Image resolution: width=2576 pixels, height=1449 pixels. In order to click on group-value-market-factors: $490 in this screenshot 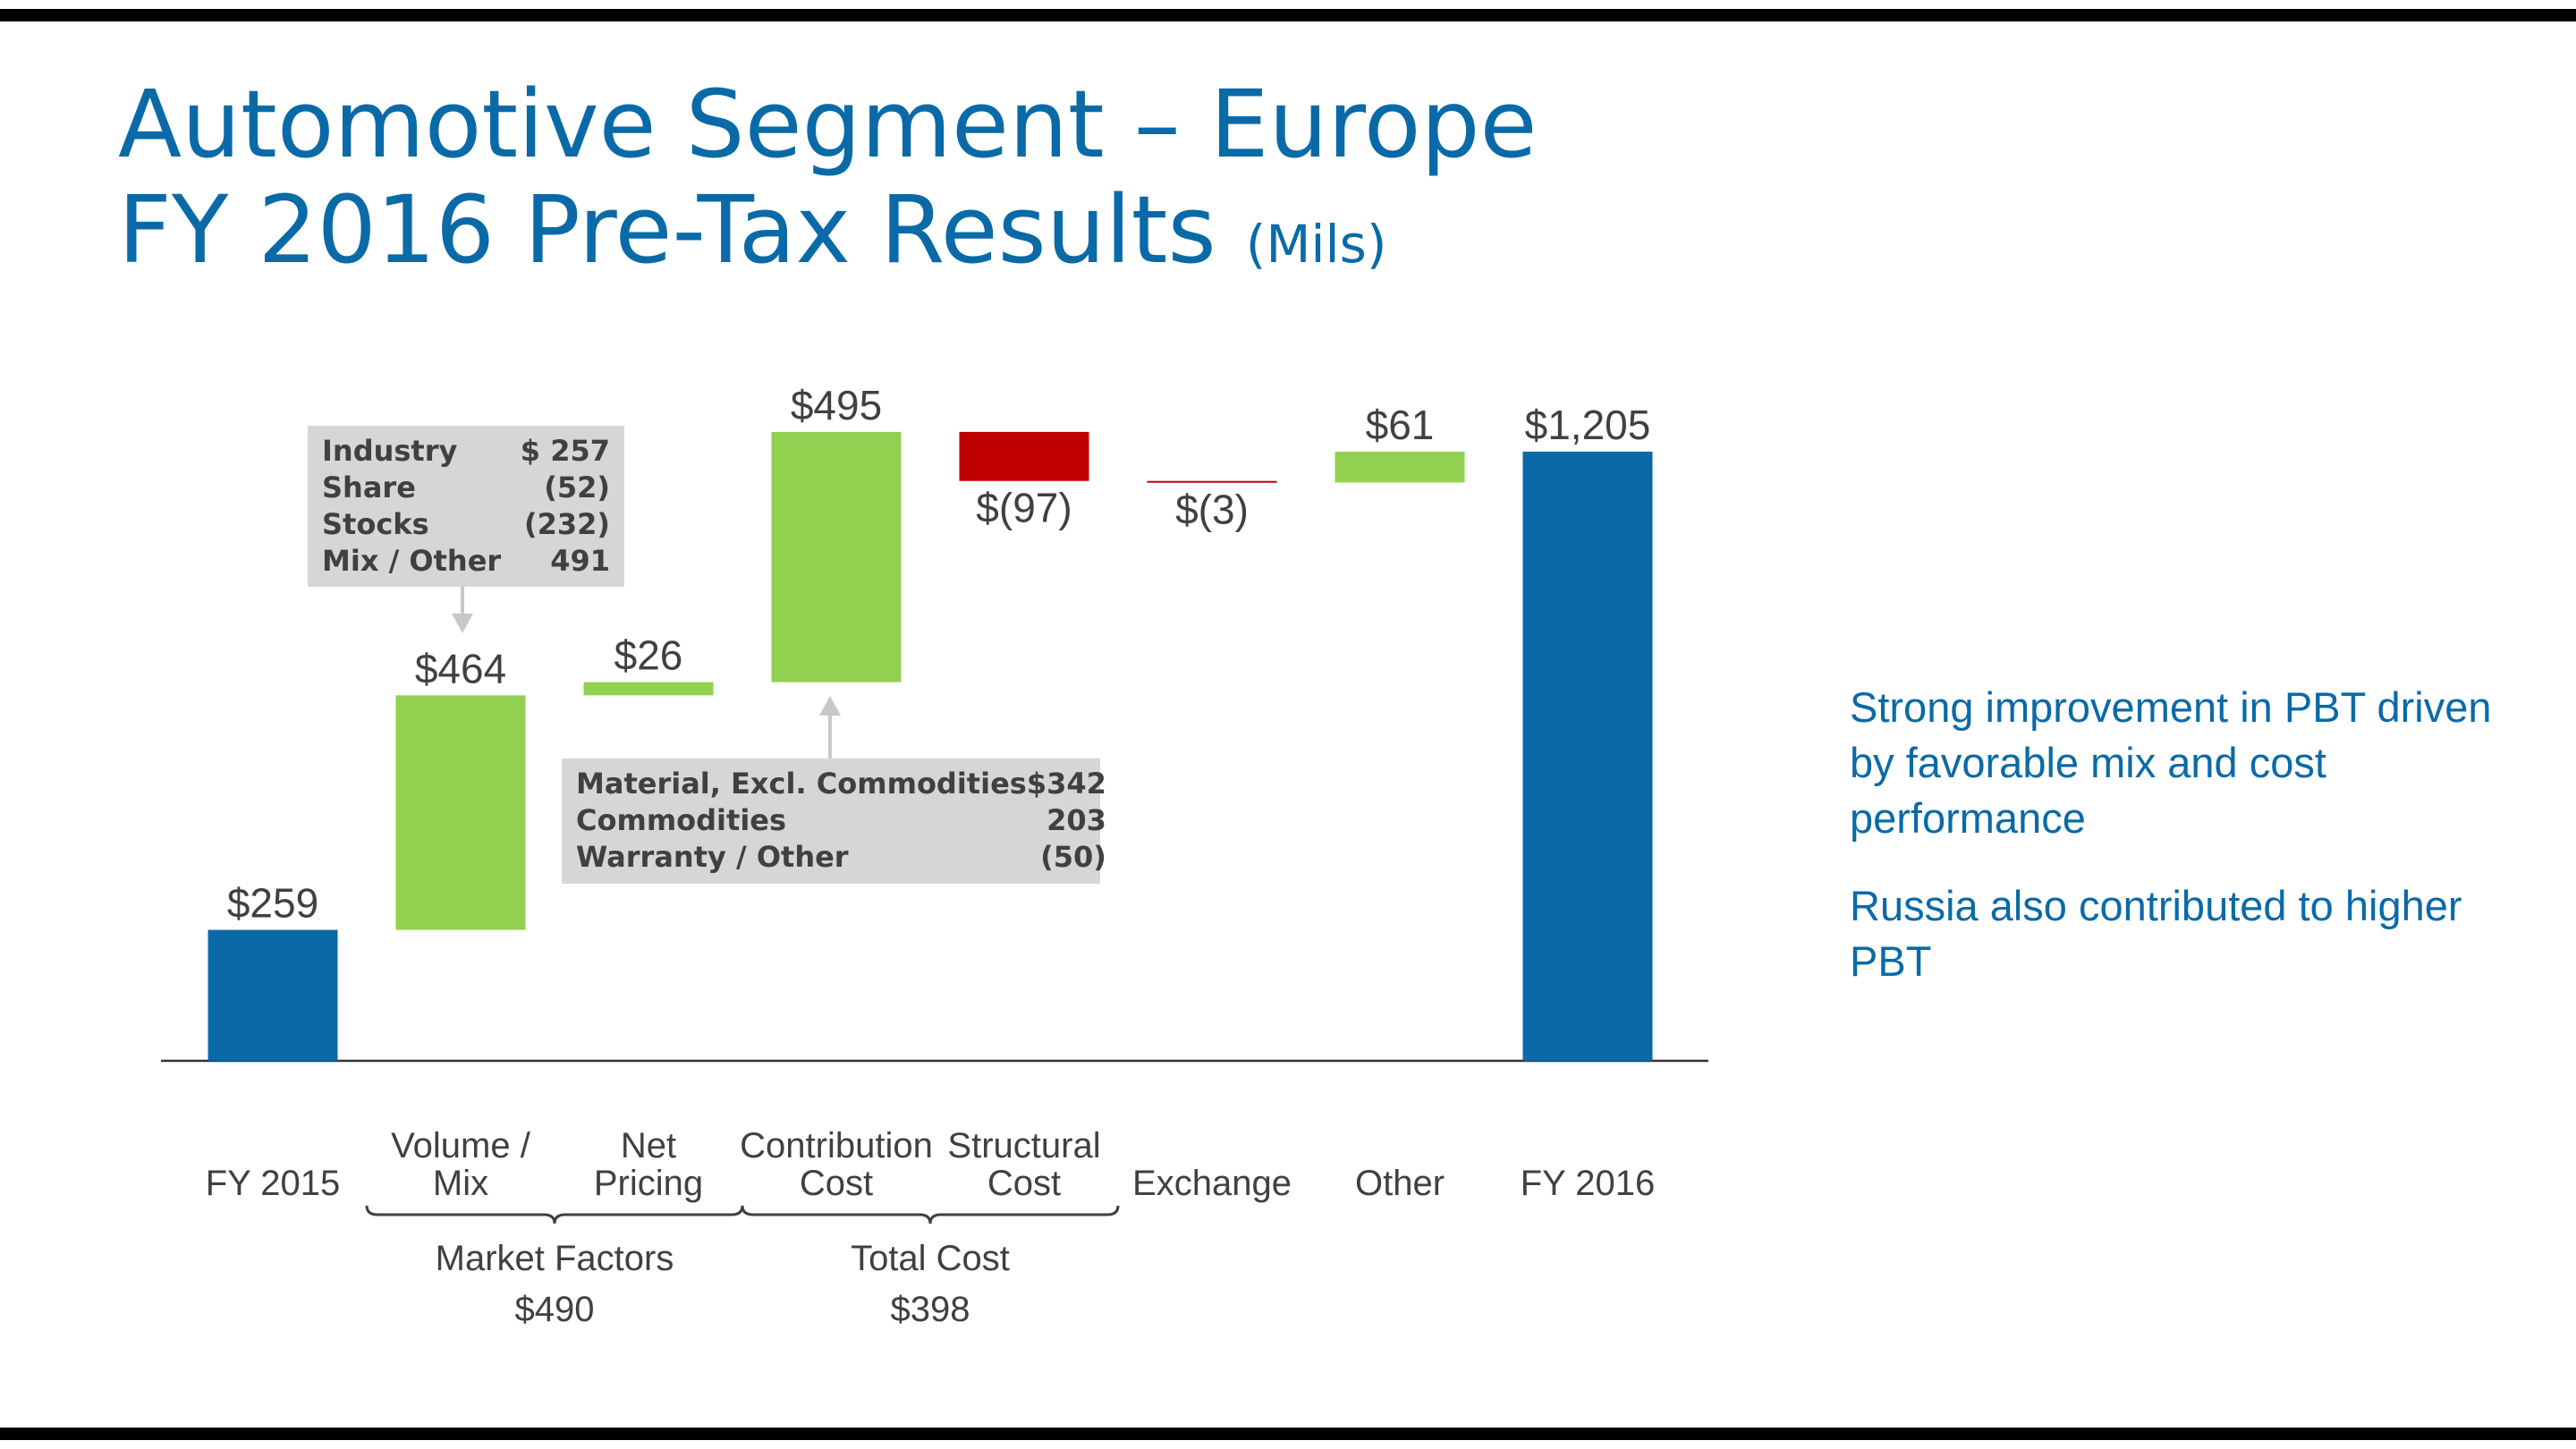, I will do `click(555, 1309)`.